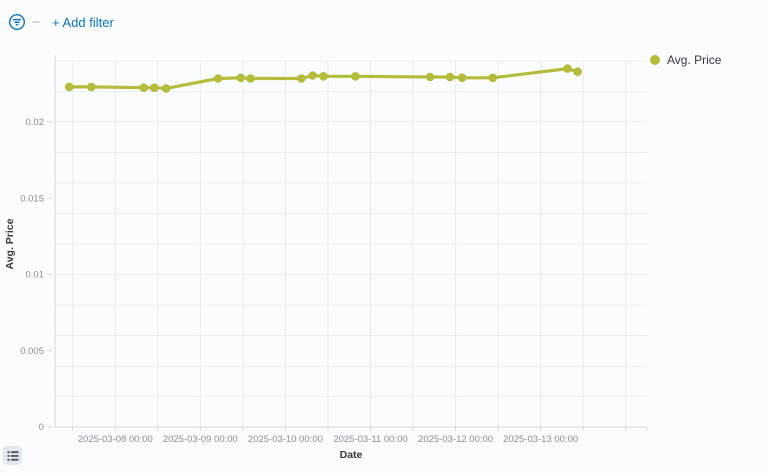 The width and height of the screenshot is (768, 473). I want to click on legend-swatch-icon, so click(655, 60).